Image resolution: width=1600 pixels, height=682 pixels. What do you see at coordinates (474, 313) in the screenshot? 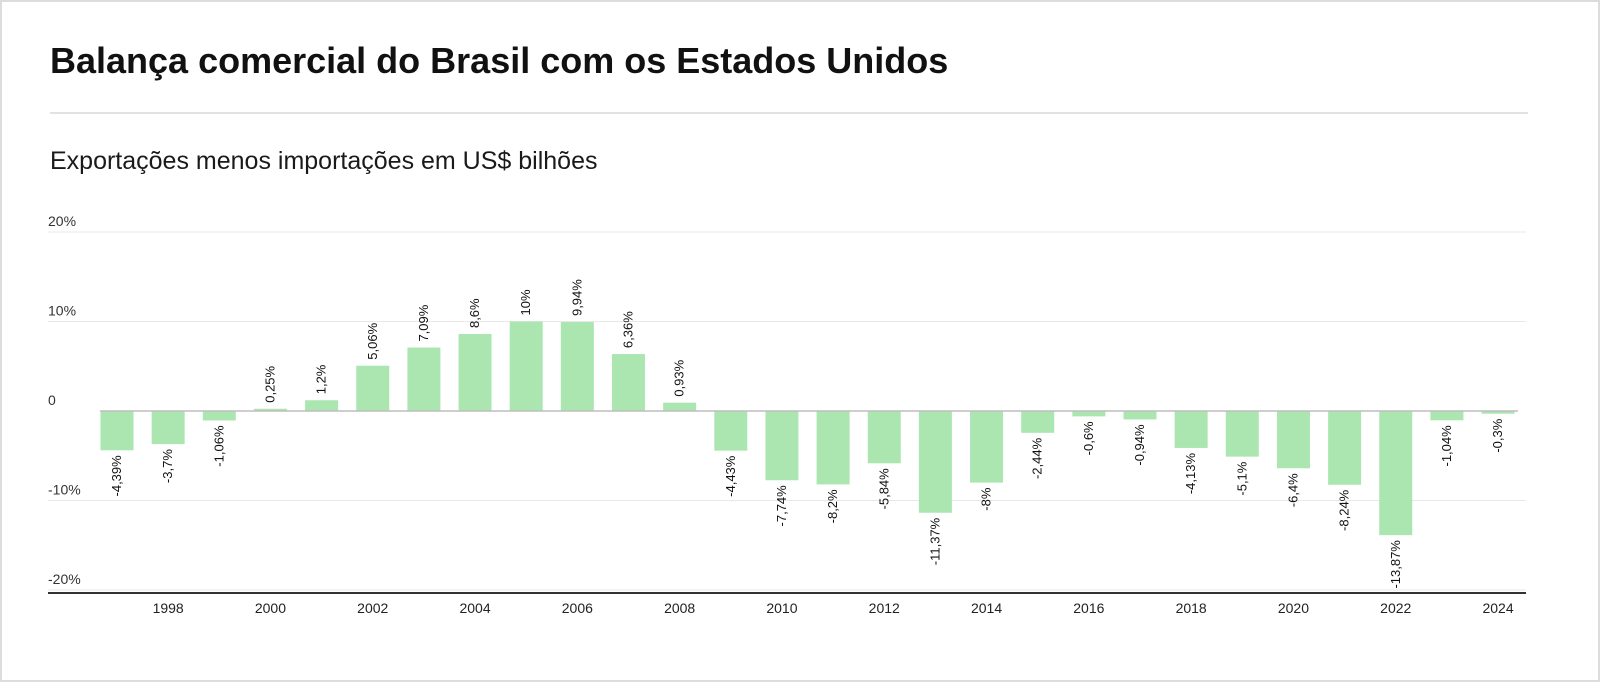
I see `data-label: 8,6%` at bounding box center [474, 313].